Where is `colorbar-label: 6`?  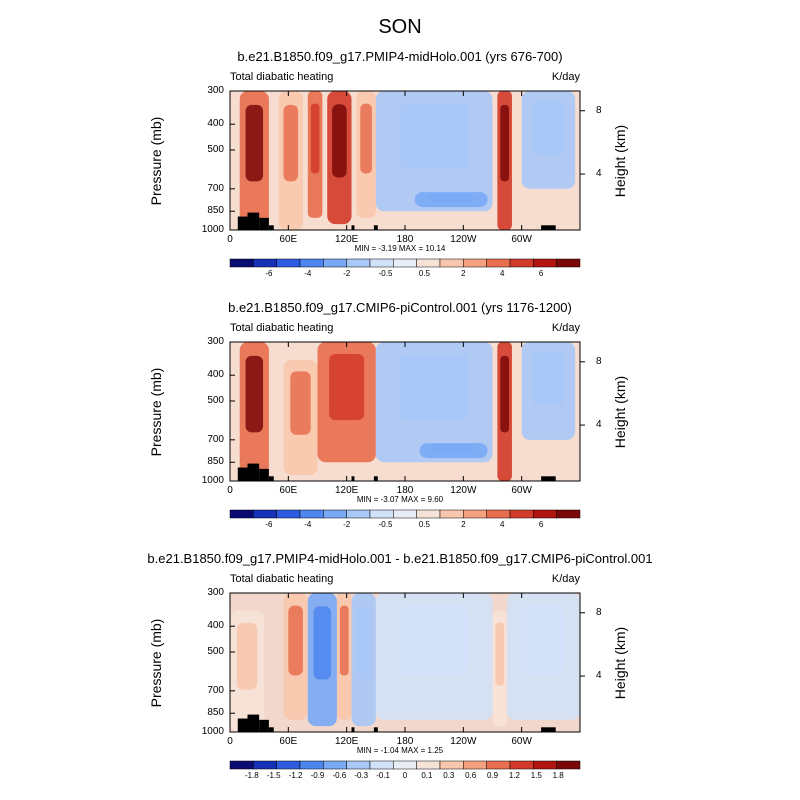
colorbar-label: 6 is located at coordinates (541, 524).